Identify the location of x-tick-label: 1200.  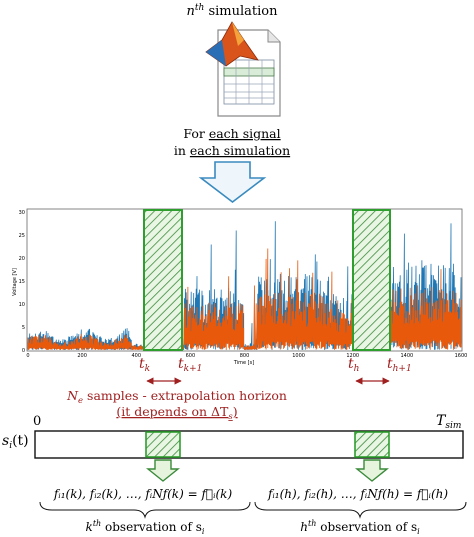
(352, 356).